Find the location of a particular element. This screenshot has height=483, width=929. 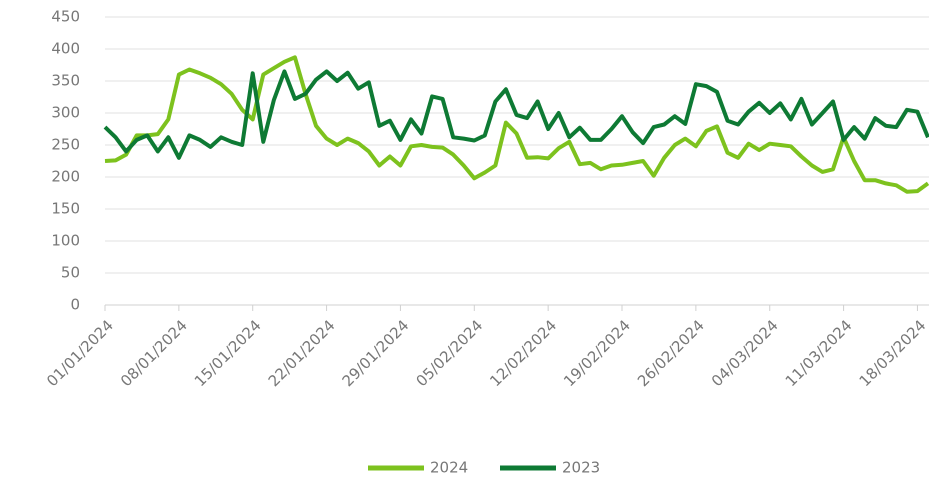

x-tick-label: 12/02/2024 is located at coordinates (523, 353).